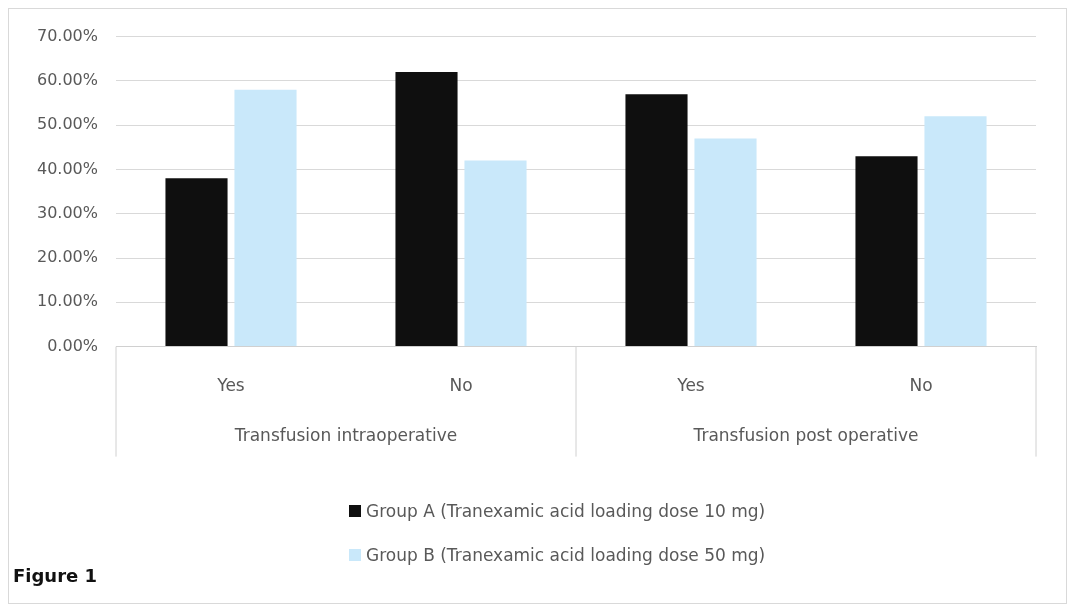 This screenshot has width=1075, height=612. Describe the element at coordinates (67, 301) in the screenshot. I see `y-tick-label: 10.00%` at that location.